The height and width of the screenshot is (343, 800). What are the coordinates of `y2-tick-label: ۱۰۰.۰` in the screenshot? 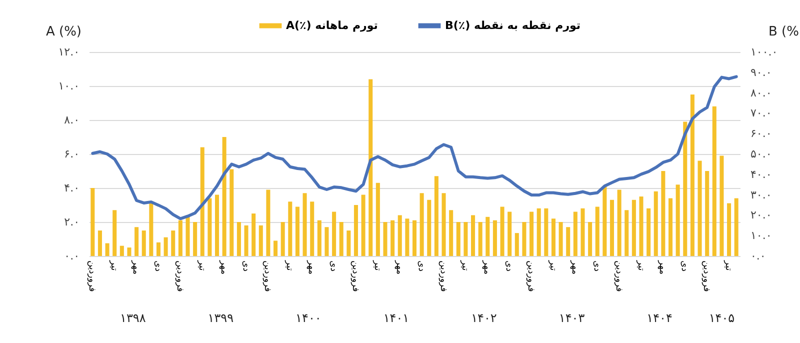 It's located at (764, 52).